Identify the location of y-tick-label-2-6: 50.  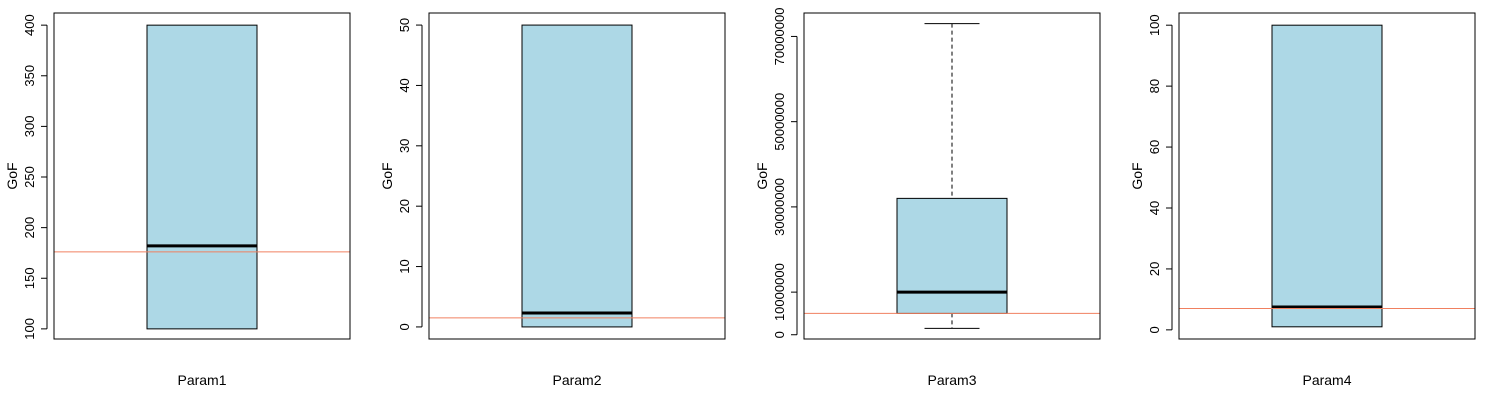
(404, 25).